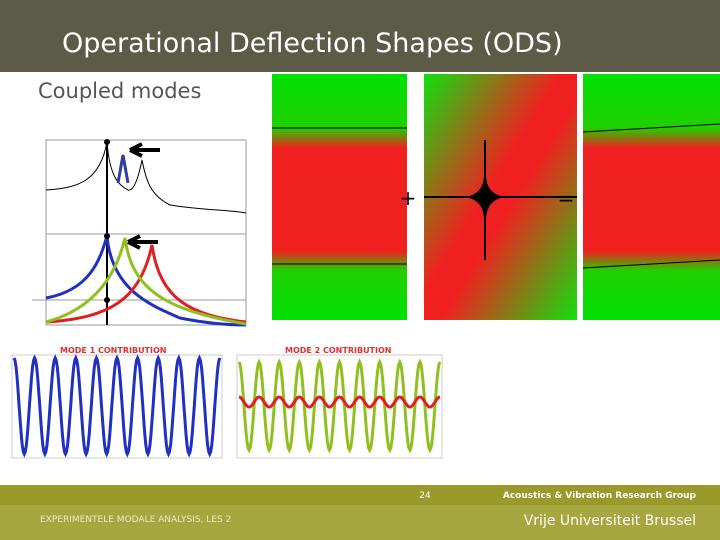 This screenshot has height=540, width=720. What do you see at coordinates (610, 521) in the screenshot?
I see `university-name: Vrije Universiteit Brussel` at bounding box center [610, 521].